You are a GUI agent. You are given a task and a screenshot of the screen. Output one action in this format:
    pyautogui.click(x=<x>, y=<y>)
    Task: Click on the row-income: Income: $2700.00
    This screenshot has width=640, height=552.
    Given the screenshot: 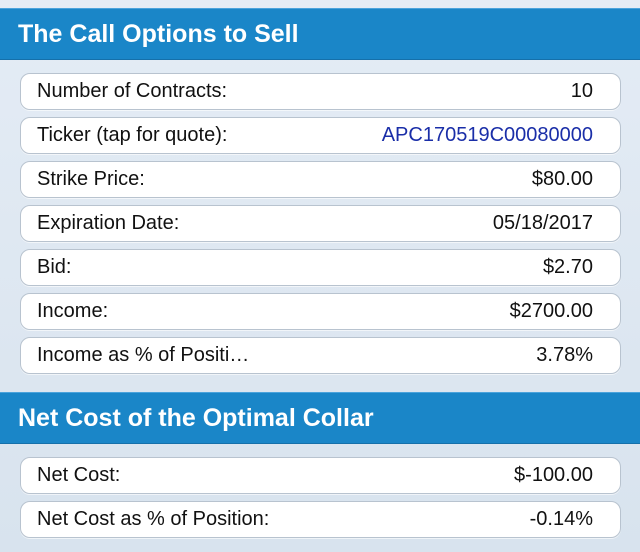 What is the action you would take?
    pyautogui.click(x=320, y=311)
    